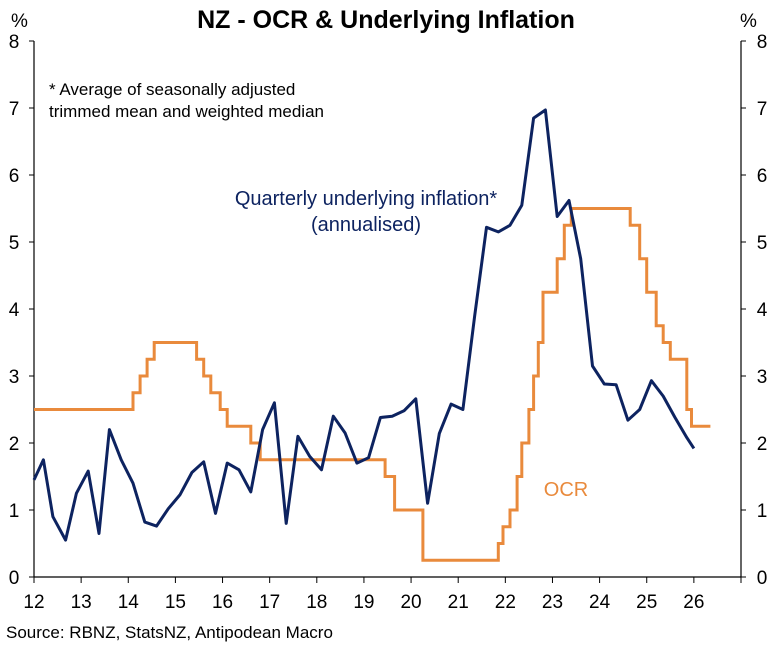 Image resolution: width=772 pixels, height=645 pixels. What do you see at coordinates (316, 602) in the screenshot?
I see `x-tick-label: 18` at bounding box center [316, 602].